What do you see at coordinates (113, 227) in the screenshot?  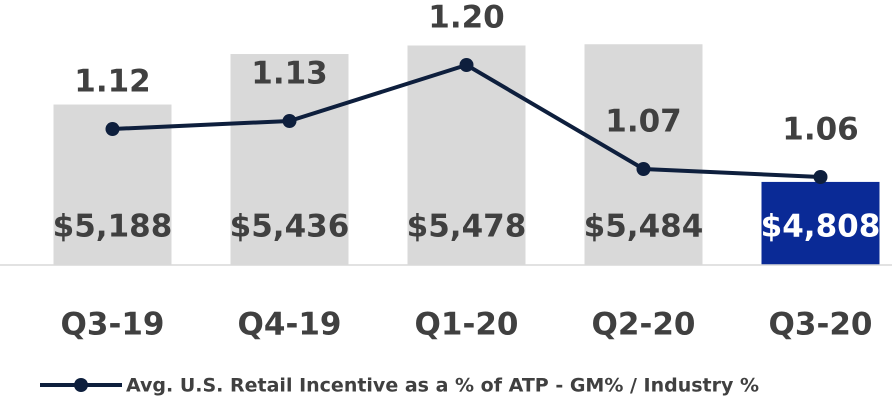 I see `bar-value-label: $5,188` at bounding box center [113, 227].